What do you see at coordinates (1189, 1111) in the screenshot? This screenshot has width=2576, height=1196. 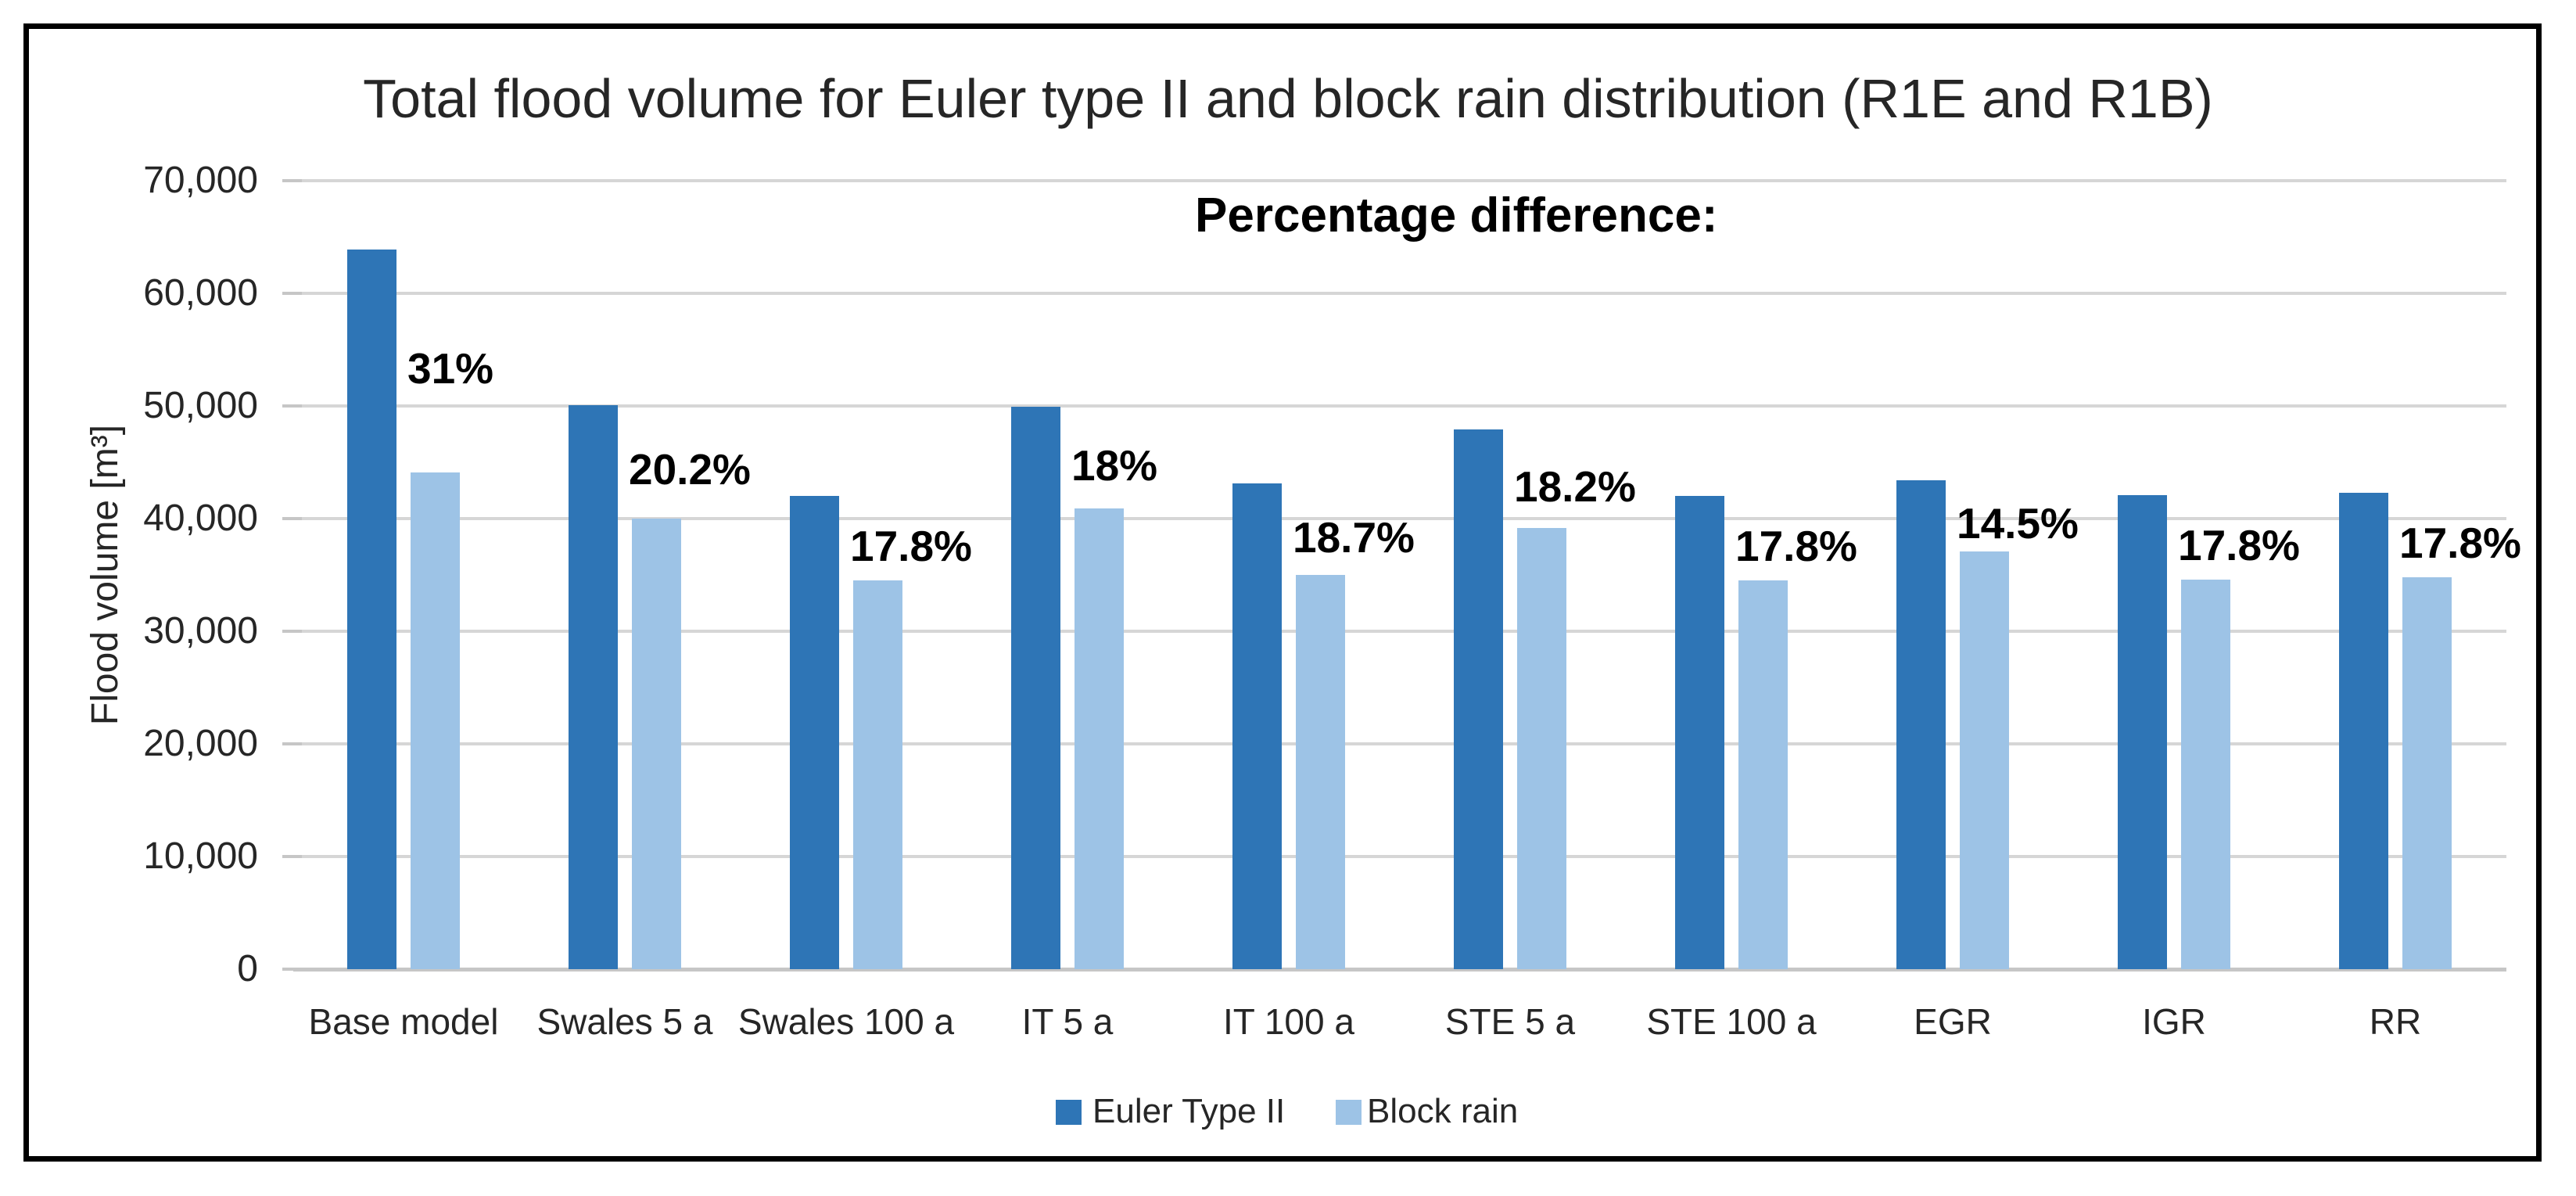 I see `legend-label-euler-type-ii: Euler Type II` at bounding box center [1189, 1111].